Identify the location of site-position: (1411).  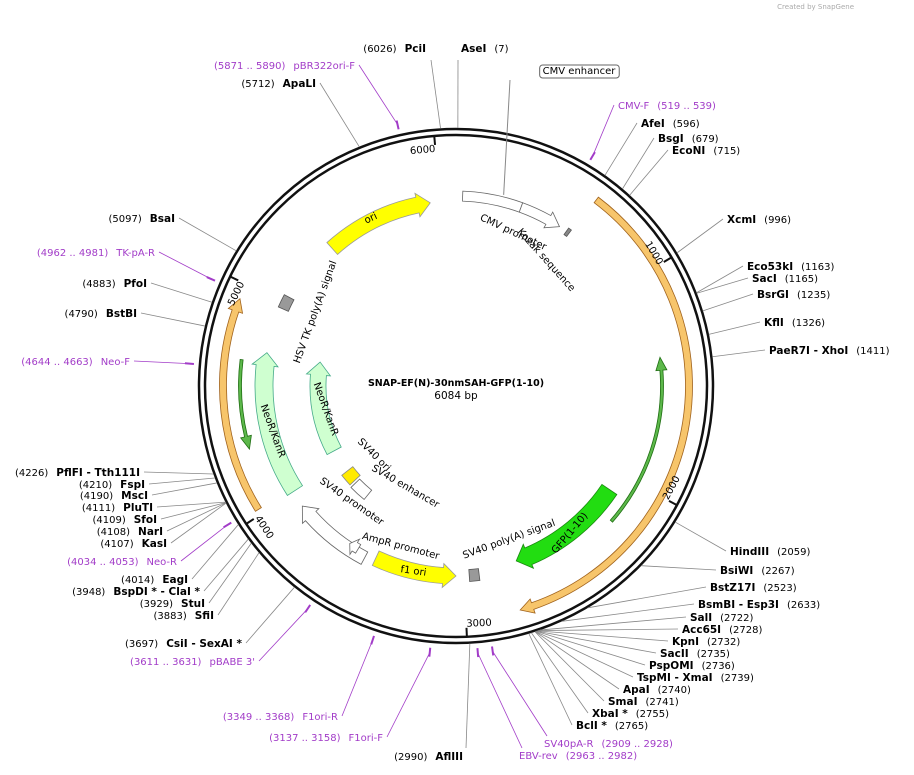
(872, 351).